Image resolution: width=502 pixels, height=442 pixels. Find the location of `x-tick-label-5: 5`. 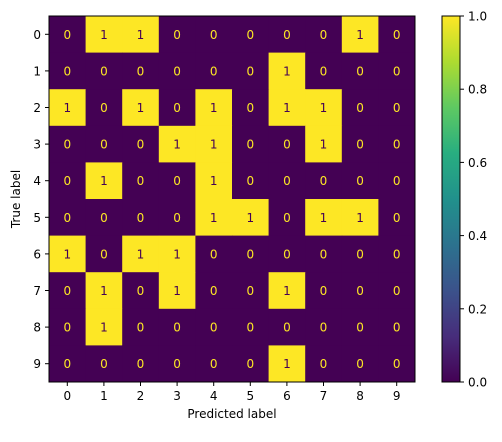

x-tick-label-5: 5 is located at coordinates (250, 396).